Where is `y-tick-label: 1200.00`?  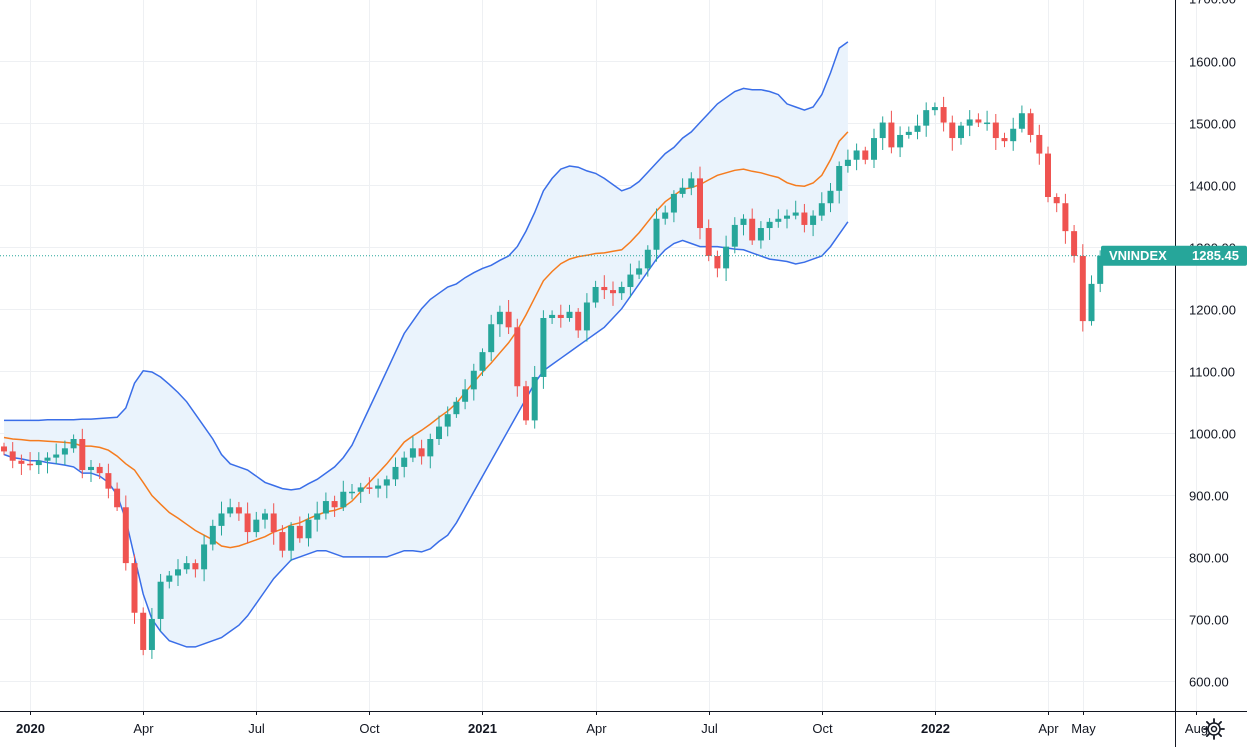
y-tick-label: 1200.00 is located at coordinates (1212, 310).